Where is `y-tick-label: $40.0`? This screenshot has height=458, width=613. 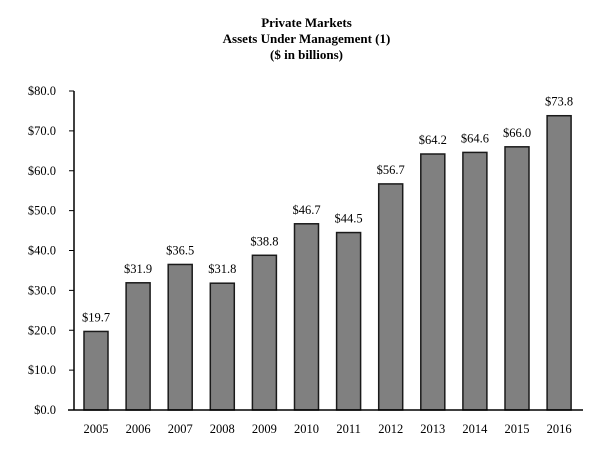 y-tick-label: $40.0 is located at coordinates (42, 251).